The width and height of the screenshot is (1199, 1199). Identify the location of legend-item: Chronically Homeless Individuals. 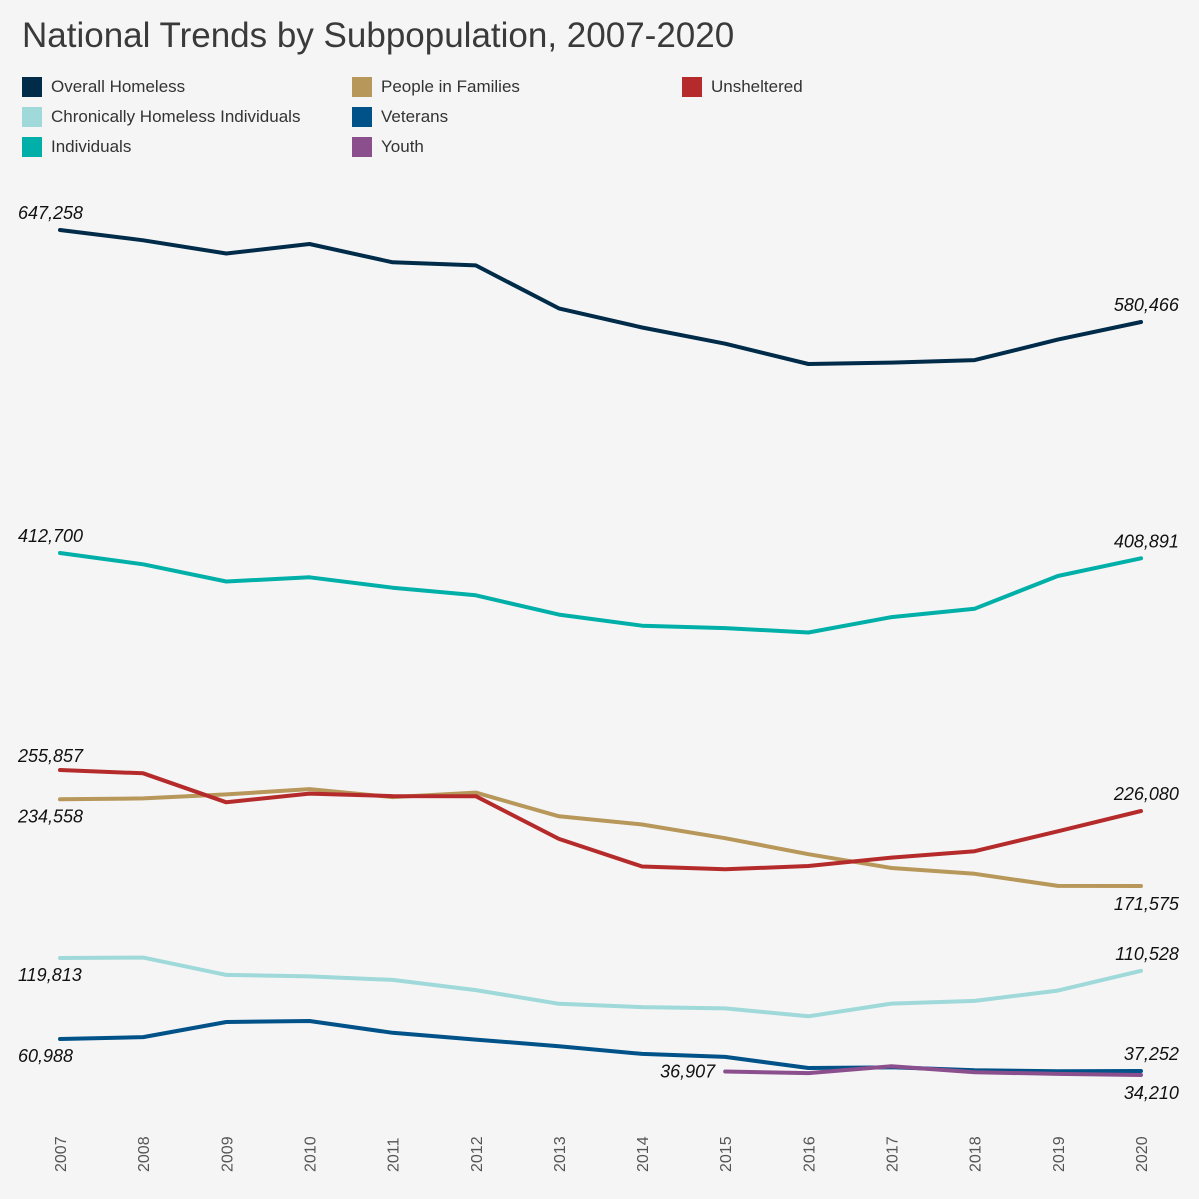
(161, 117).